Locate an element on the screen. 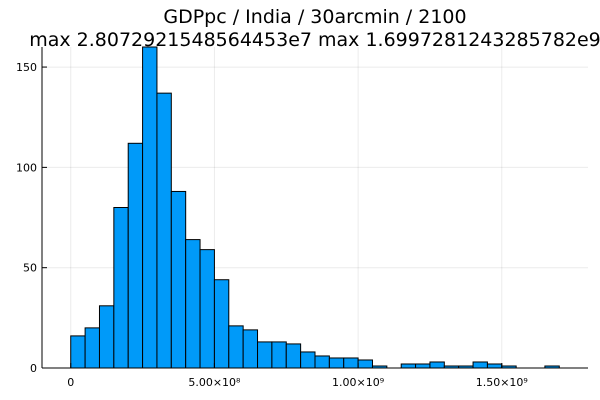 The width and height of the screenshot is (600, 400). y-tick-label-1: 50 is located at coordinates (30, 268).